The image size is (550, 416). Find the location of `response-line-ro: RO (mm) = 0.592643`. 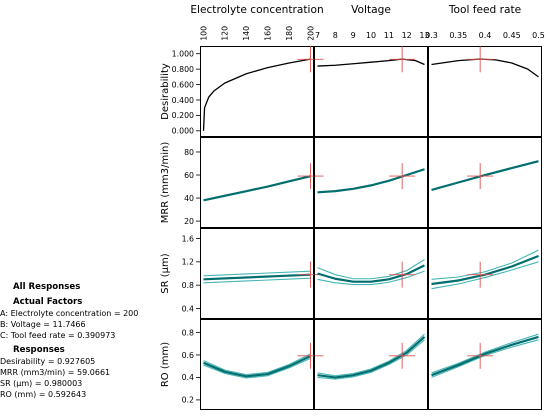

response-line-ro: RO (mm) = 0.592643 is located at coordinates (43, 394).